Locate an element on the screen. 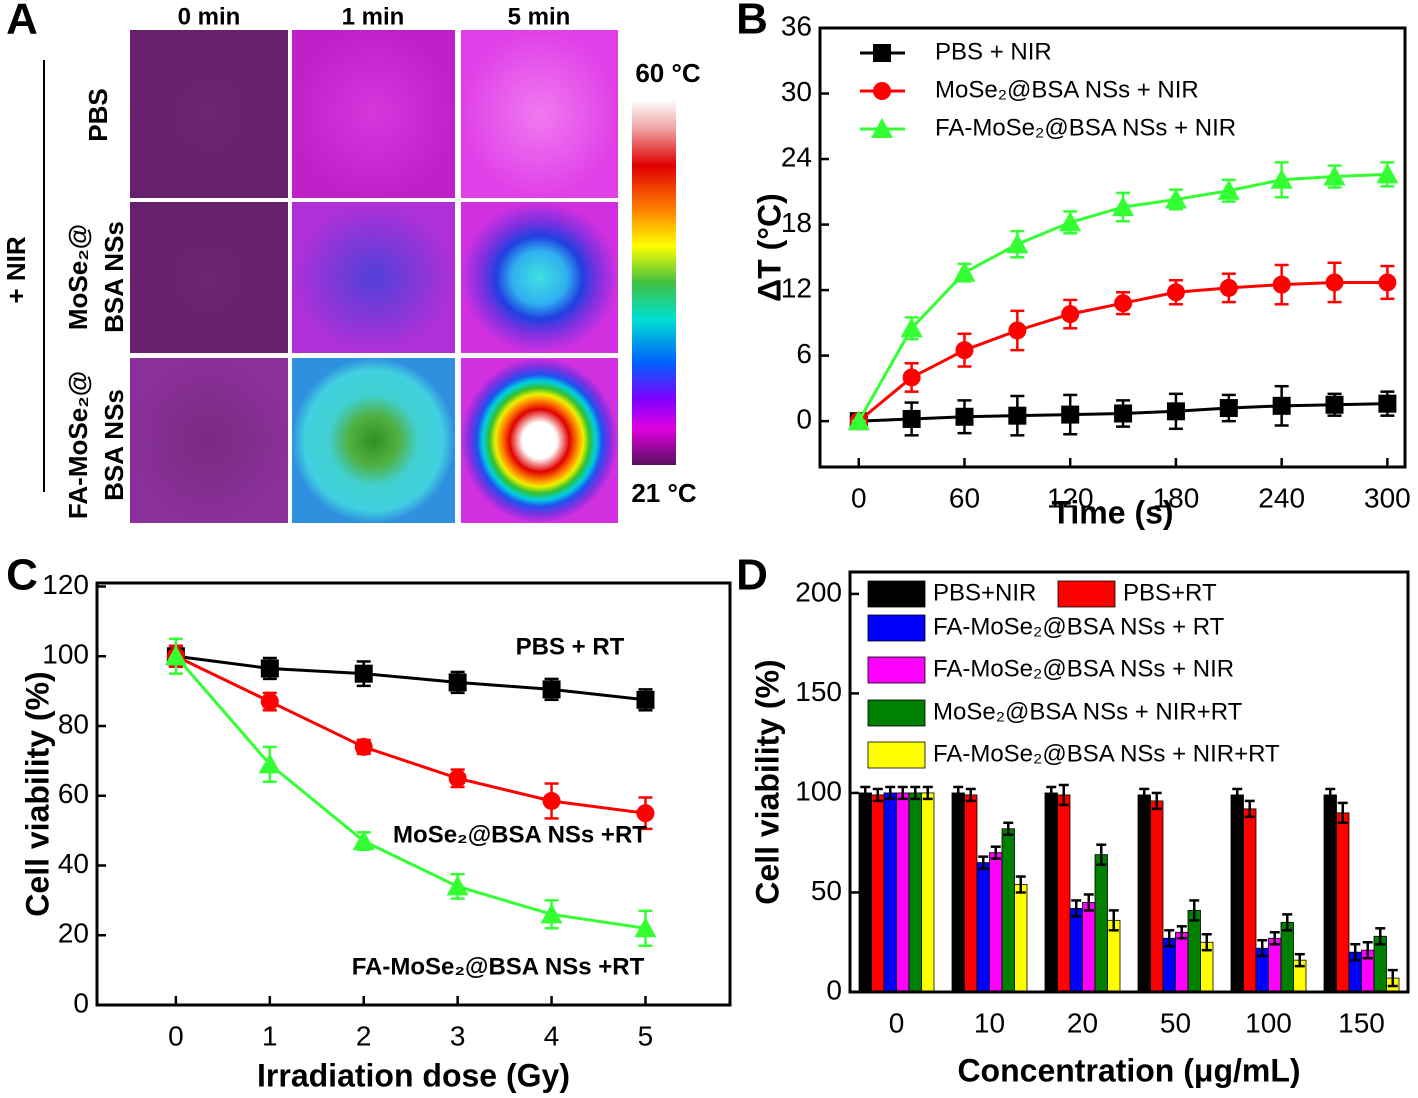 The height and width of the screenshot is (1098, 1418). panel-label: A is located at coordinates (22, 22).